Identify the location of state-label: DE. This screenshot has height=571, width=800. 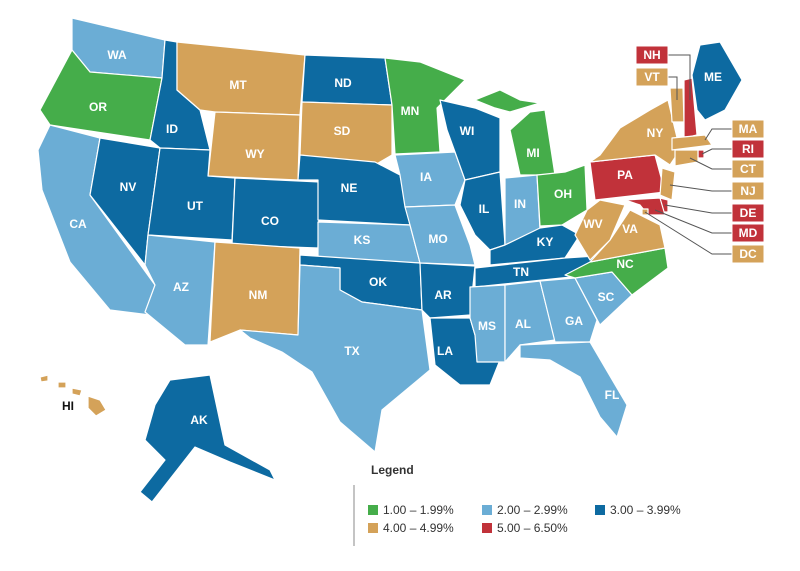
(748, 213).